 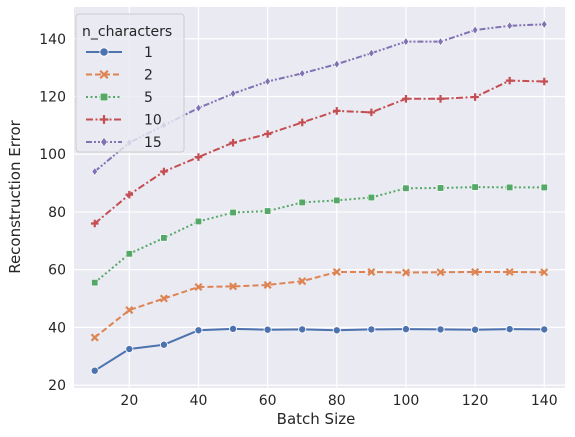 What do you see at coordinates (148, 98) in the screenshot?
I see `legend-label: 5` at bounding box center [148, 98].